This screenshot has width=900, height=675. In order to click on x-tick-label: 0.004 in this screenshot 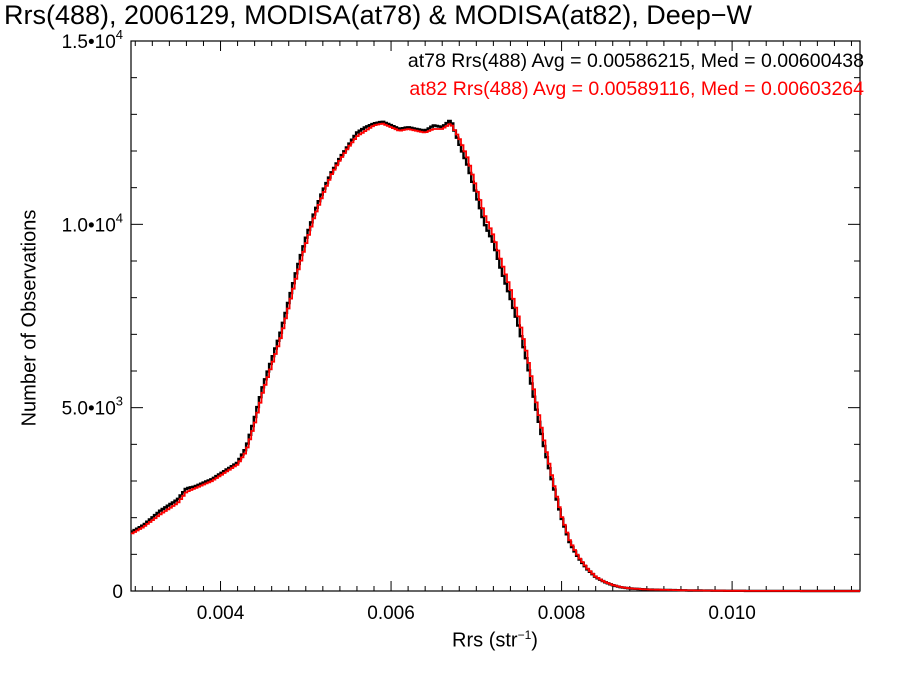, I will do `click(221, 613)`.